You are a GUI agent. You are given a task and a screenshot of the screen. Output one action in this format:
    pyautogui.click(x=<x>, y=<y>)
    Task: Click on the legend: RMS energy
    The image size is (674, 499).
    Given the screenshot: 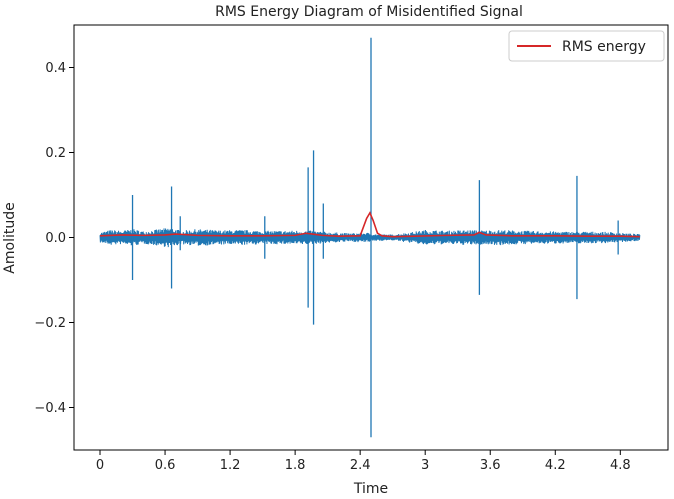 What is the action you would take?
    pyautogui.click(x=586, y=46)
    